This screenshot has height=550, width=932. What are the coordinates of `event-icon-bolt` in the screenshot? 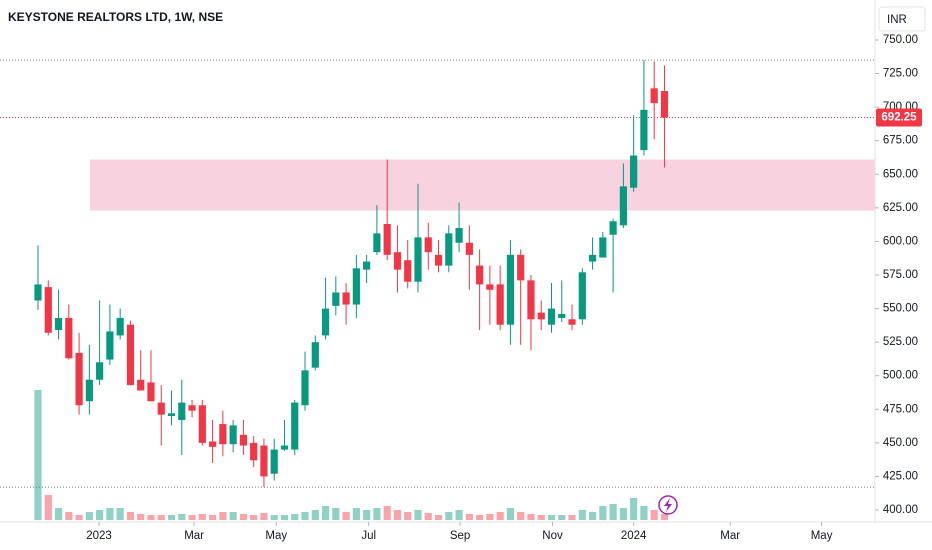 It's located at (668, 505).